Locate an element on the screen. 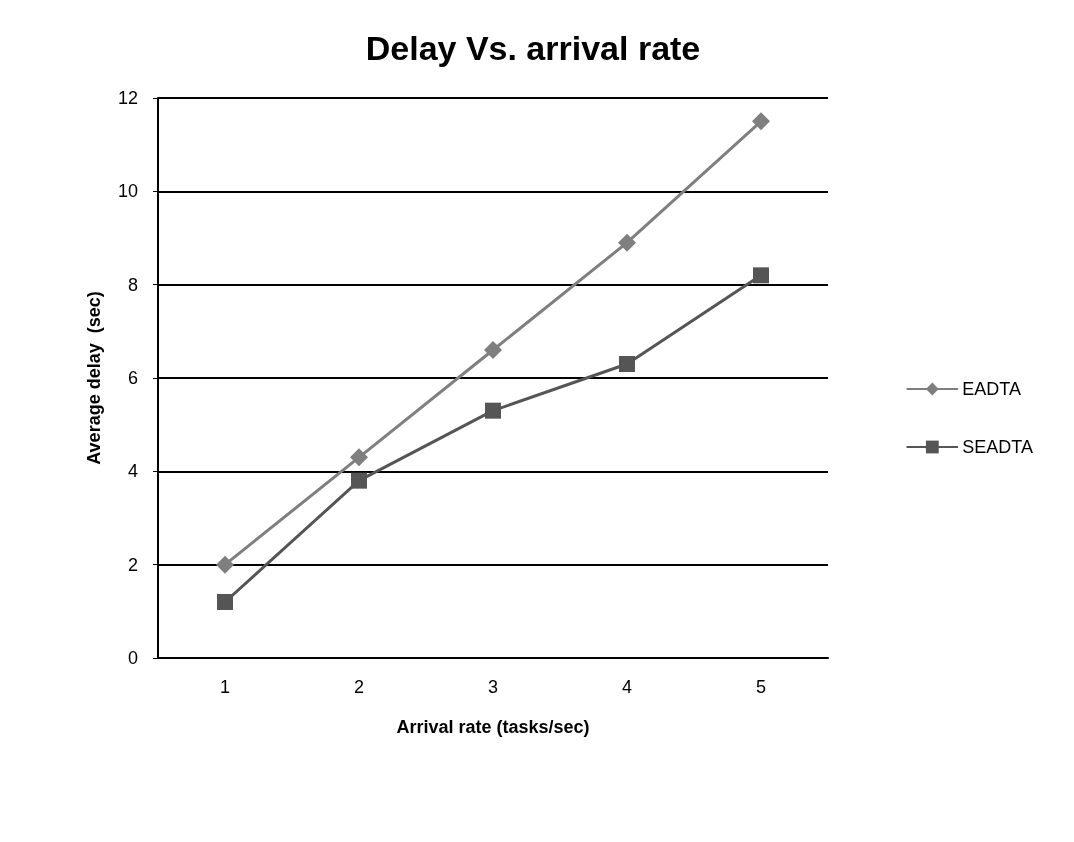 The height and width of the screenshot is (842, 1074). x-tick-label: 5 is located at coordinates (761, 687).